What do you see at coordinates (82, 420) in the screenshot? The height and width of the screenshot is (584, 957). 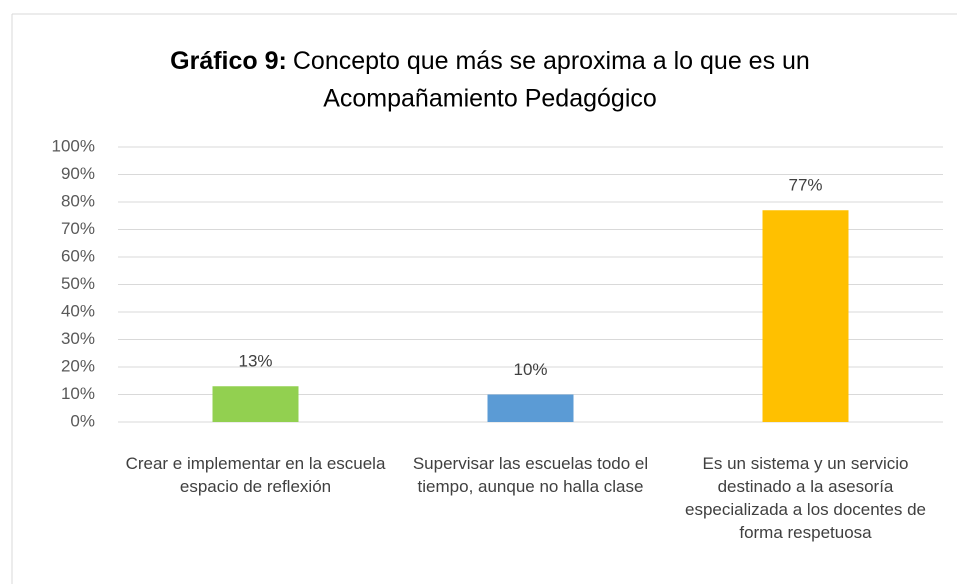 I see `y-tick-label: 0%` at bounding box center [82, 420].